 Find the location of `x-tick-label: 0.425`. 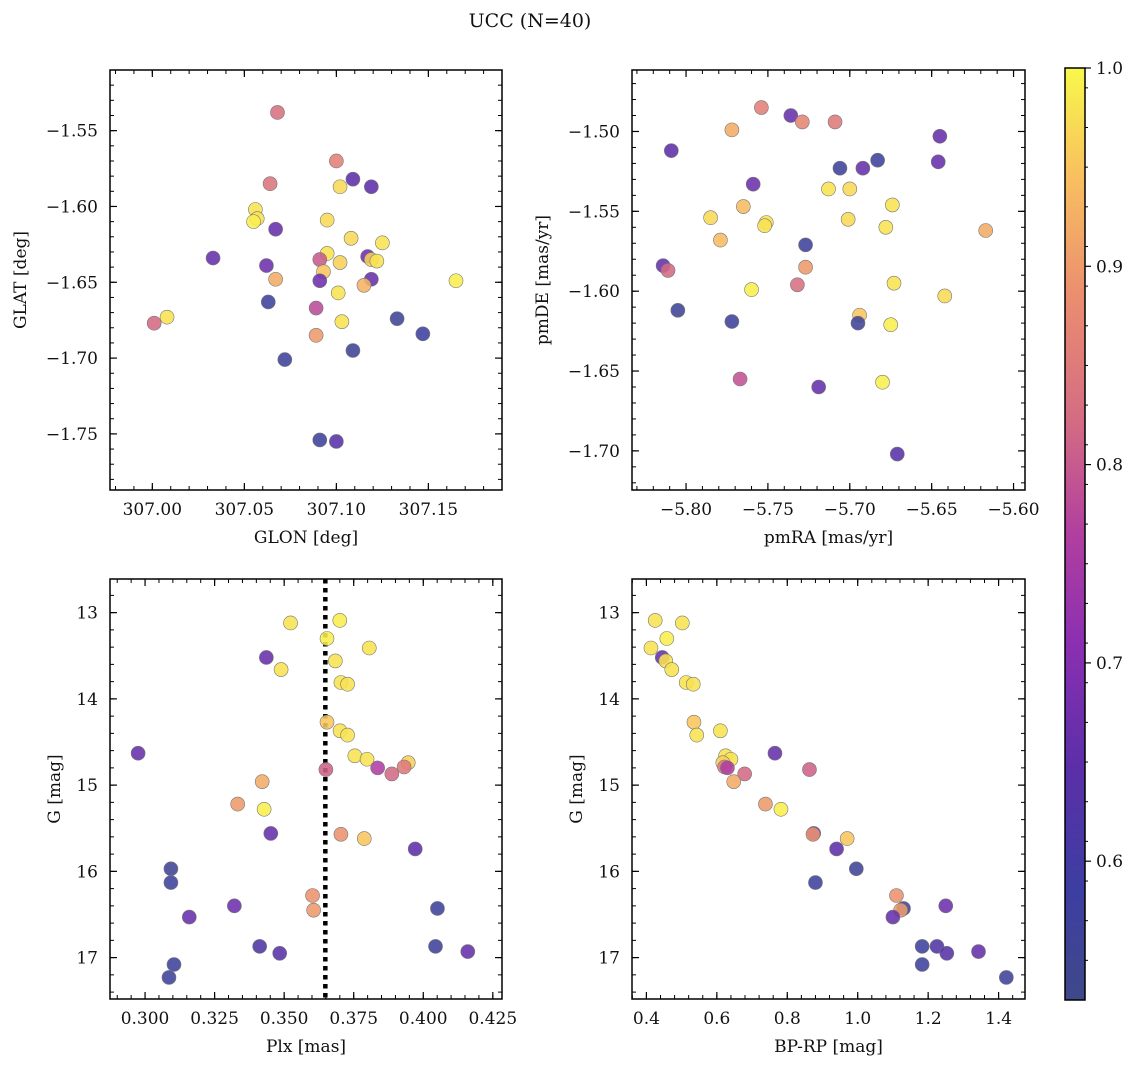

x-tick-label: 0.425 is located at coordinates (492, 1019).